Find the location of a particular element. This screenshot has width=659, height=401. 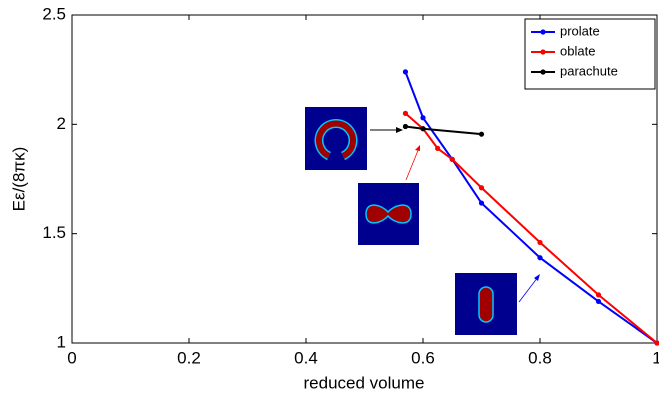

y-tick-label: 2.5 is located at coordinates (54, 13).